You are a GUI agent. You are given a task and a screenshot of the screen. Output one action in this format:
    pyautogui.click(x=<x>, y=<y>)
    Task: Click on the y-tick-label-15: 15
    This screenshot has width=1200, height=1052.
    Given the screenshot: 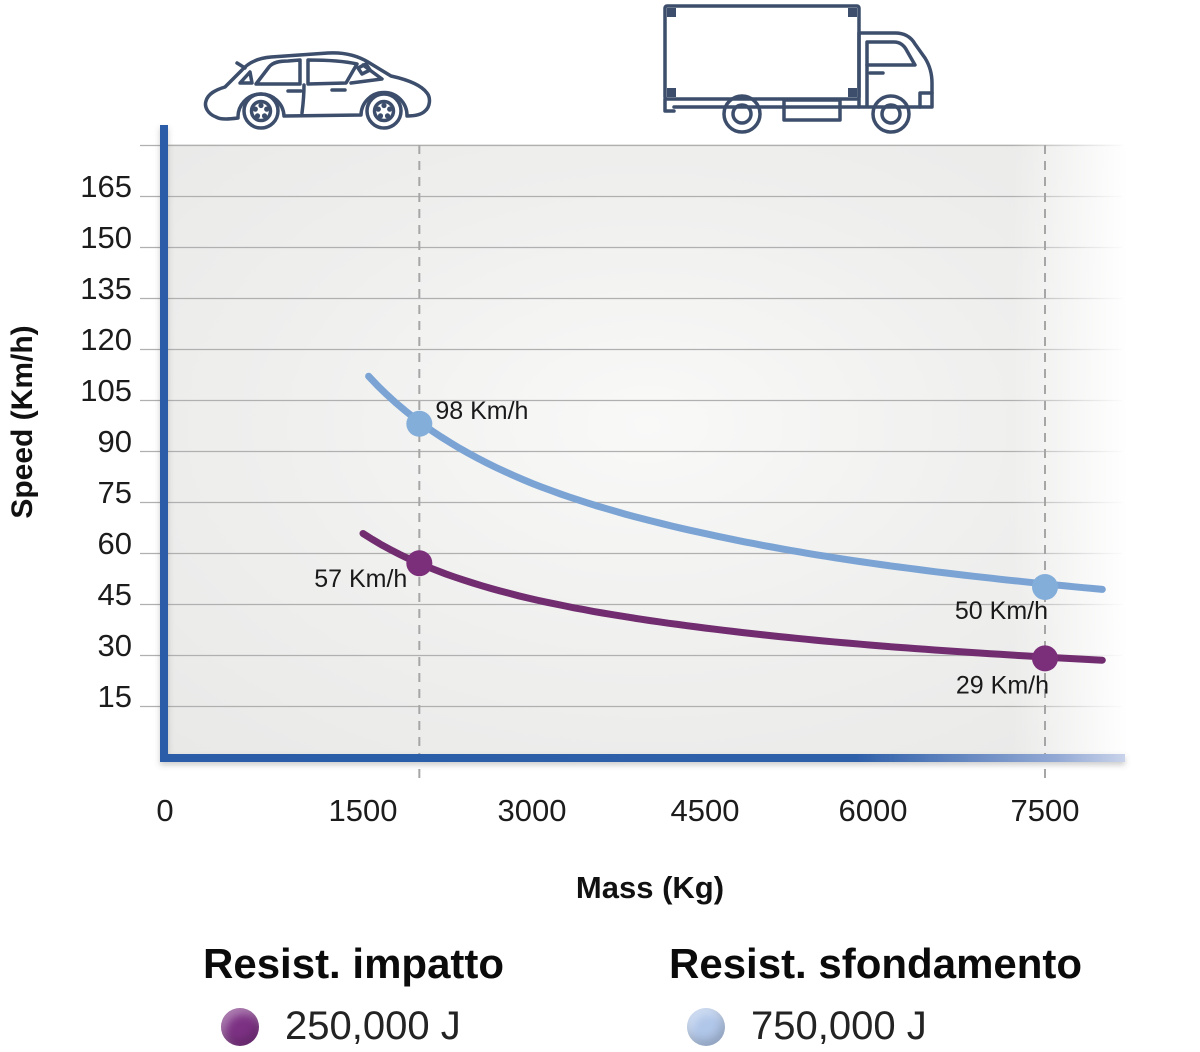 What is the action you would take?
    pyautogui.click(x=115, y=696)
    